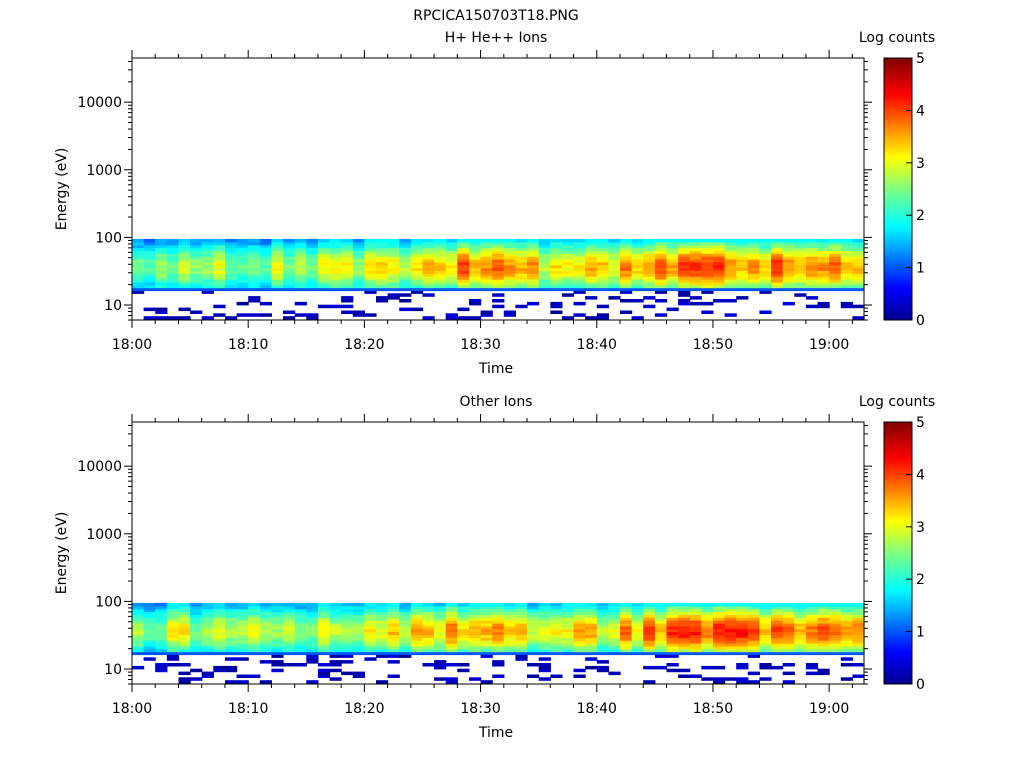  I want to click on colorbar-label: Log counts, so click(897, 38).